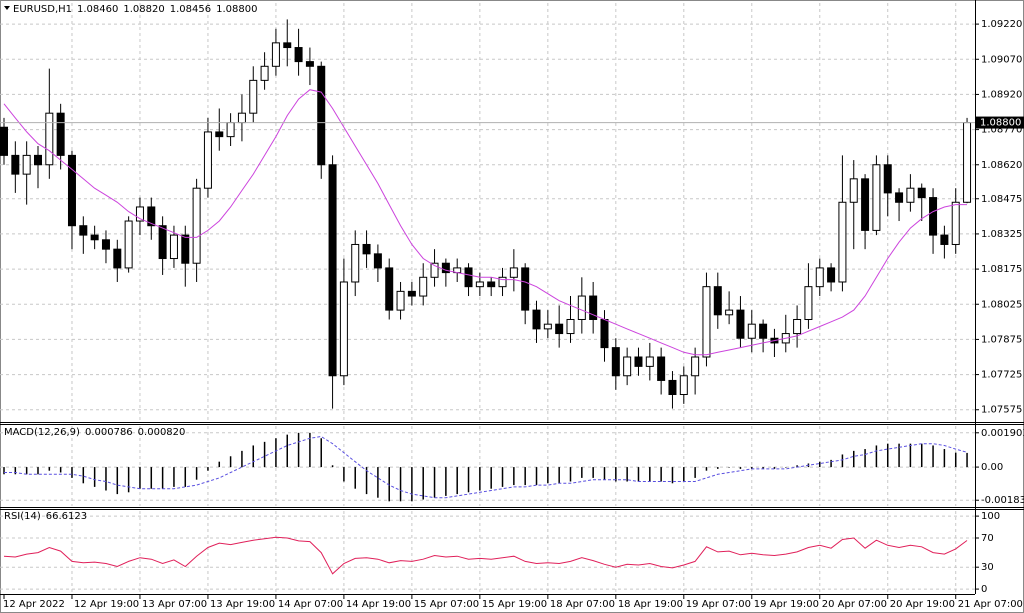  What do you see at coordinates (242, 604) in the screenshot?
I see `x-tick-label: 13 Apr 19:00` at bounding box center [242, 604].